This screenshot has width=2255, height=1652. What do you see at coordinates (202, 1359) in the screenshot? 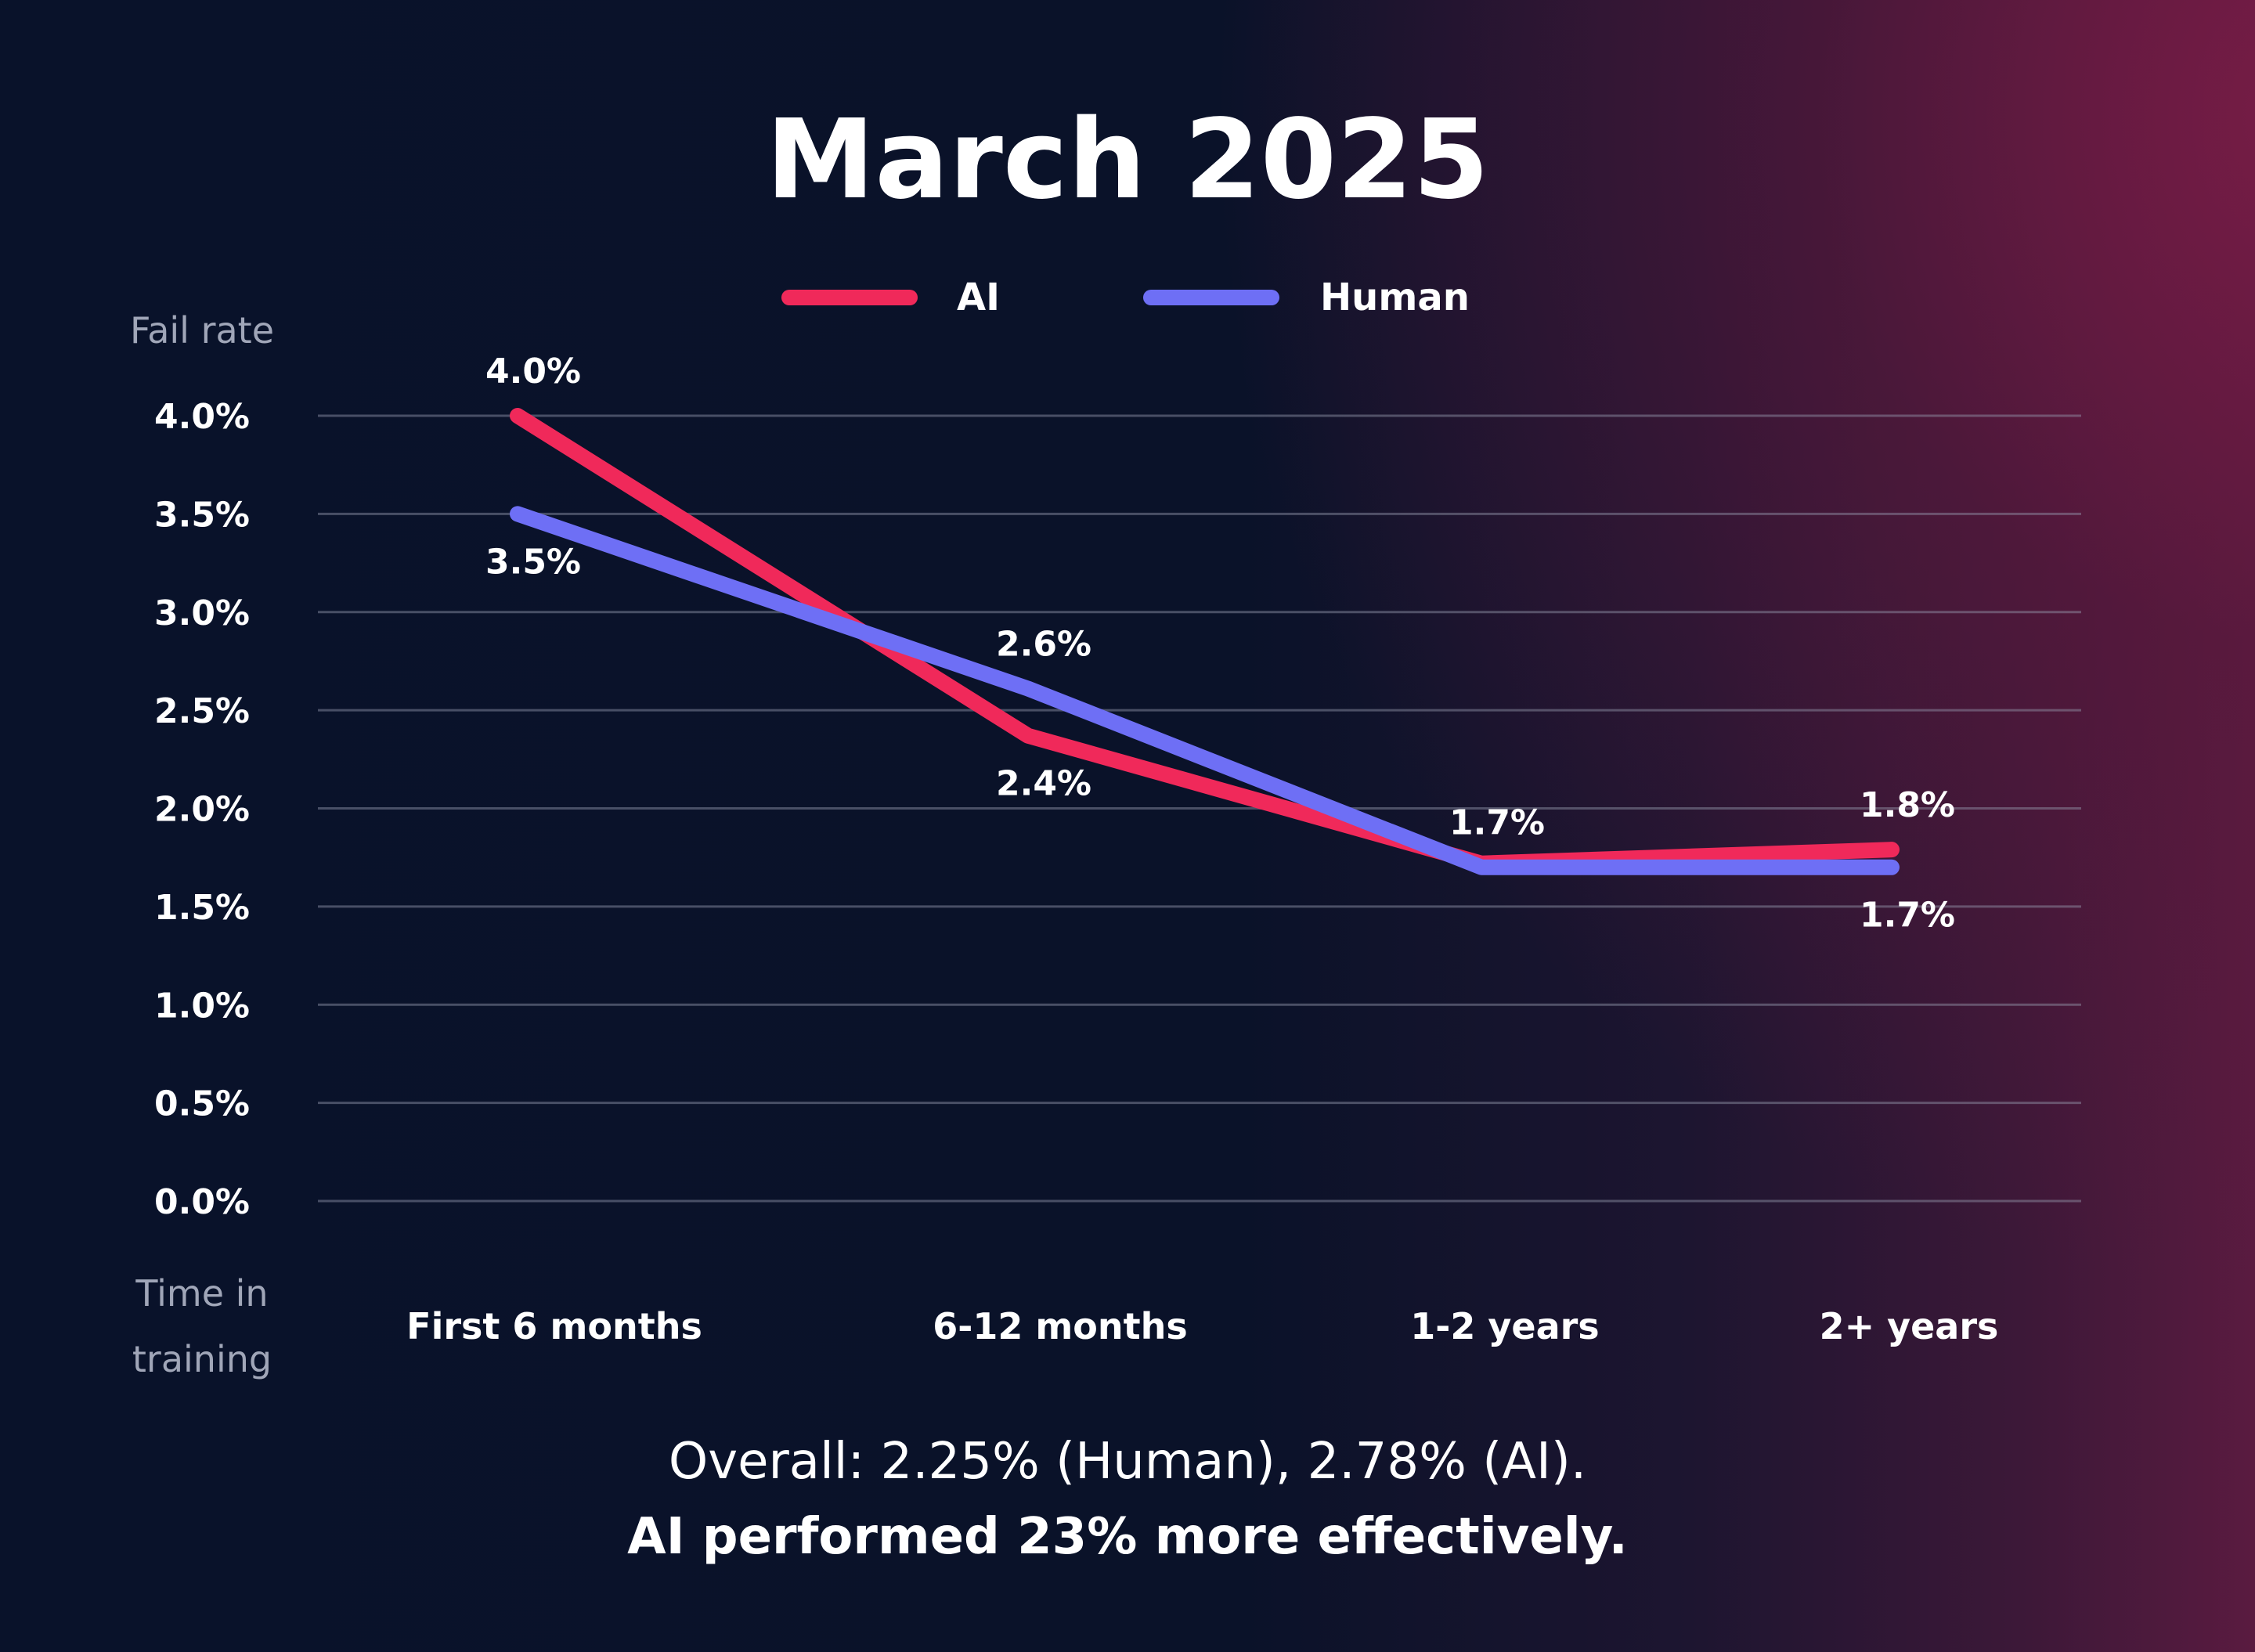
I see `x-axis-label-line2: training` at bounding box center [202, 1359].